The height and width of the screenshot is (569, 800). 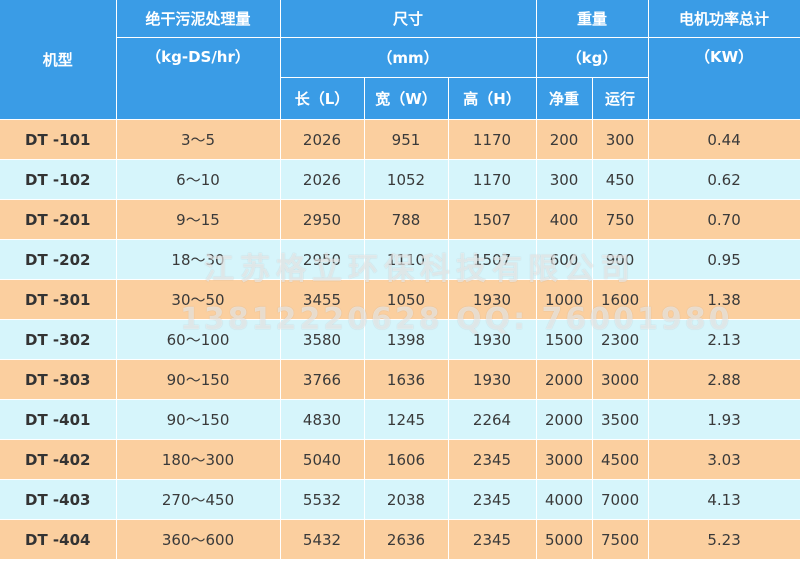 I want to click on cell-run: 7500, so click(x=620, y=539).